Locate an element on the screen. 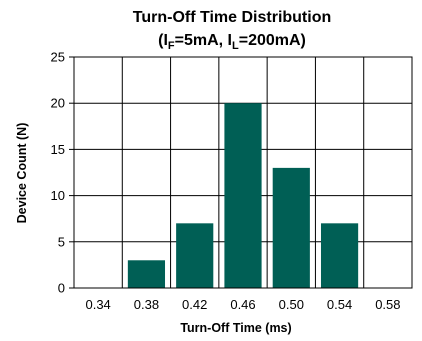 Image resolution: width=422 pixels, height=341 pixels. y-tick-label: 0 is located at coordinates (61, 288).